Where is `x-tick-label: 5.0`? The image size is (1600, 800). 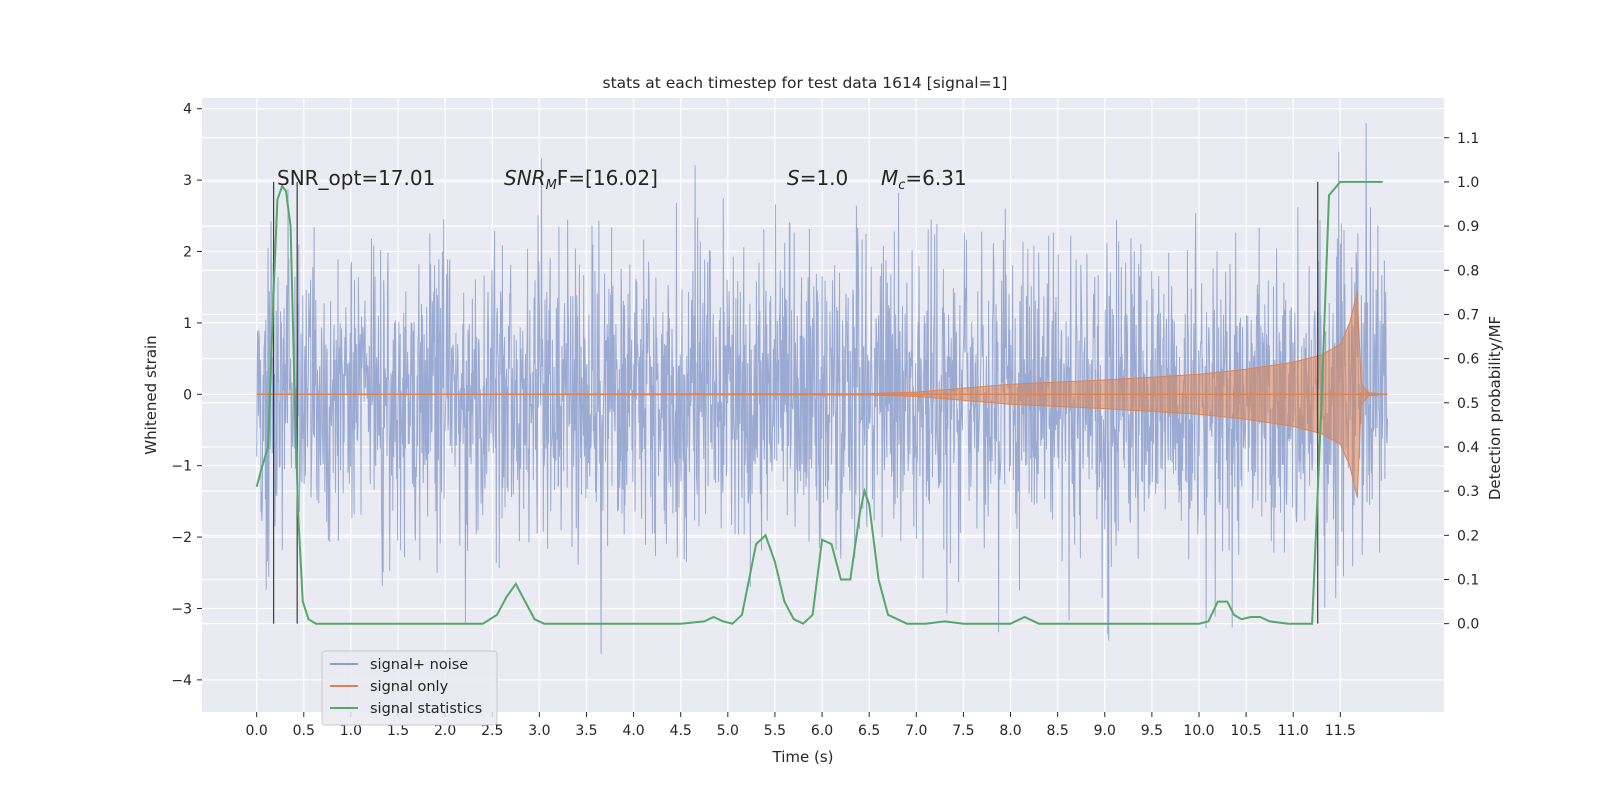 x-tick-label: 5.0 is located at coordinates (728, 731).